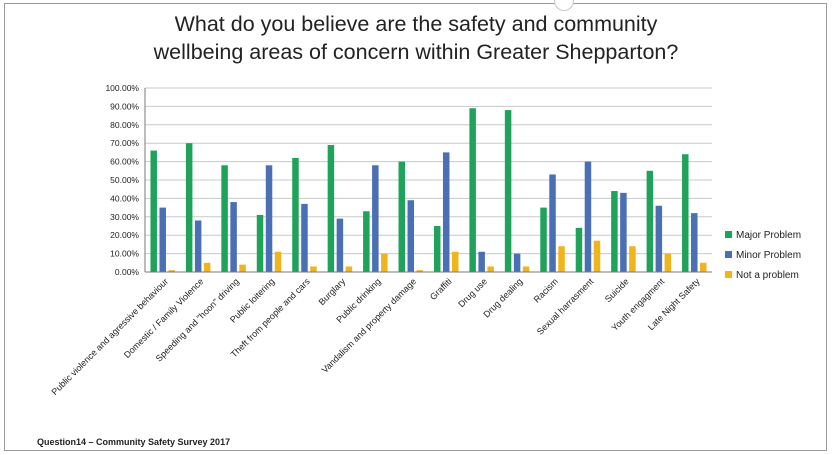 The image size is (832, 455). Describe the element at coordinates (124, 125) in the screenshot. I see `y-tick-label: 80.00%` at that location.